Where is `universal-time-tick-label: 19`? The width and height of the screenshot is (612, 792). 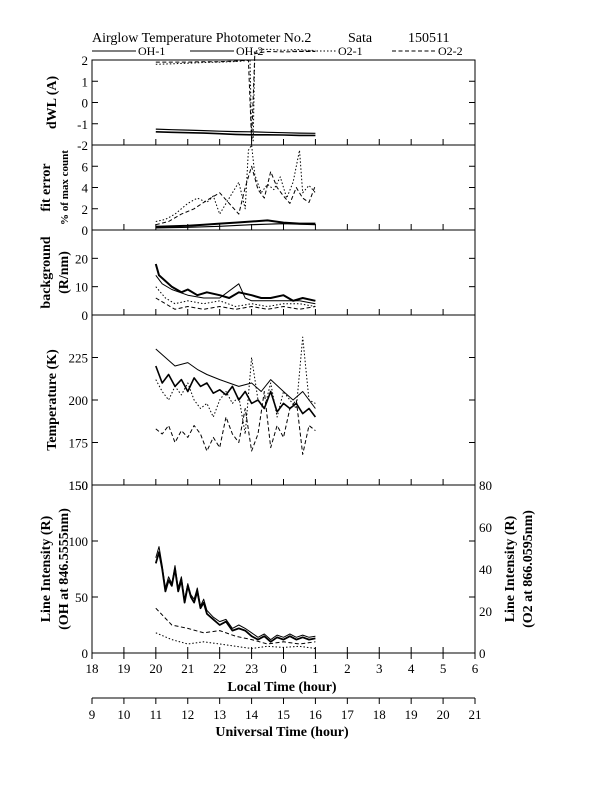
universal-time-tick-label: 19 is located at coordinates (411, 714).